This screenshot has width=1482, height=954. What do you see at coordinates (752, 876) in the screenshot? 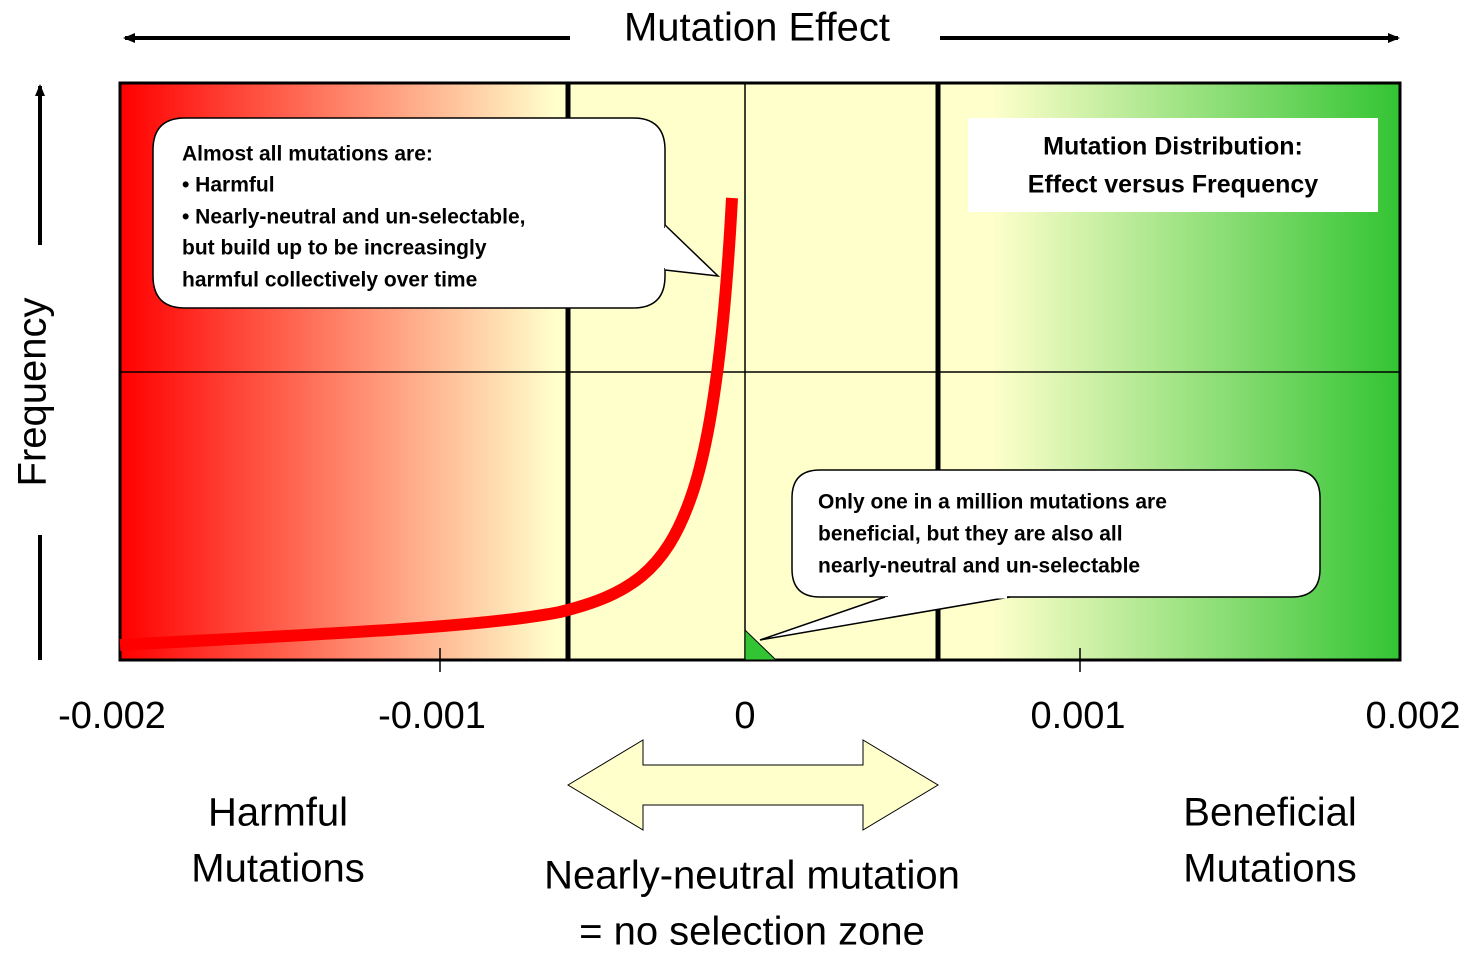
I see `zone-label: Nearly-neutral mutation` at bounding box center [752, 876].